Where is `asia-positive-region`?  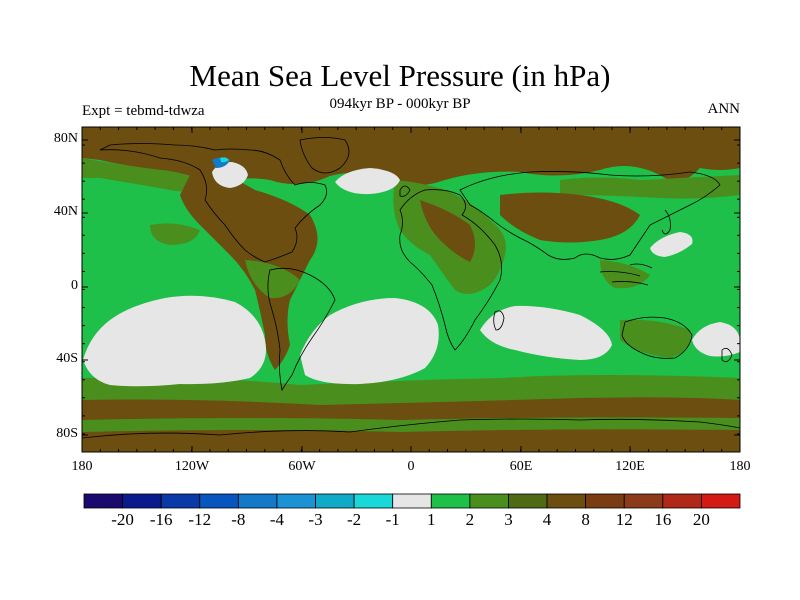 asia-positive-region is located at coordinates (570, 217).